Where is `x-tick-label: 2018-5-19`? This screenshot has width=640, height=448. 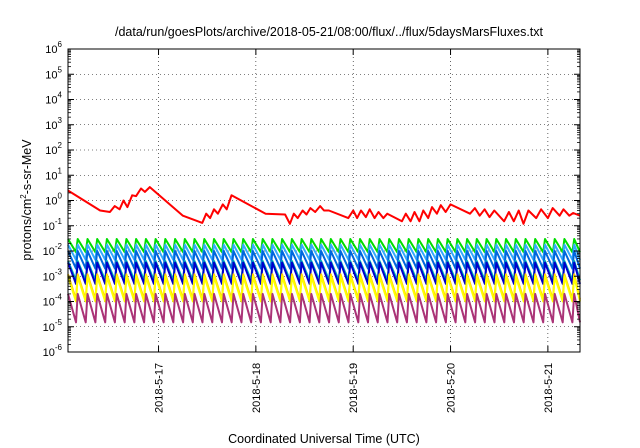
x-tick-label: 2018-5-19 is located at coordinates (354, 388).